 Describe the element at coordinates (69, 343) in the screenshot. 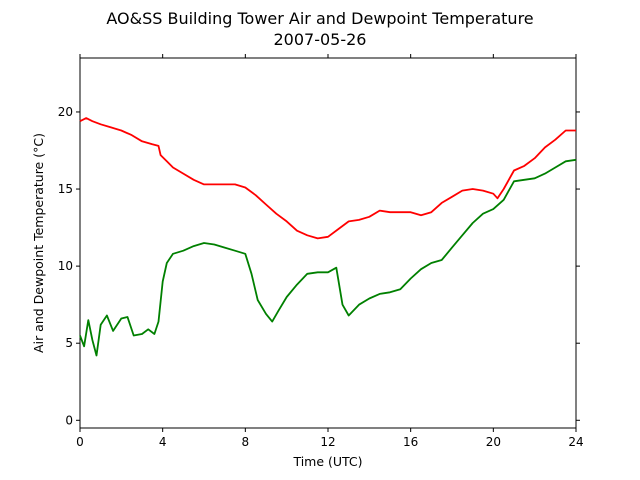

I see `y-tick-label: 5` at that location.